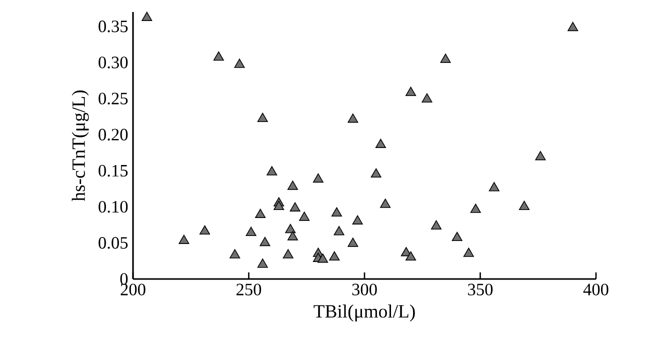 The height and width of the screenshot is (346, 650). What do you see at coordinates (113, 62) in the screenshot?
I see `y-tick-label: 0.30` at bounding box center [113, 62].